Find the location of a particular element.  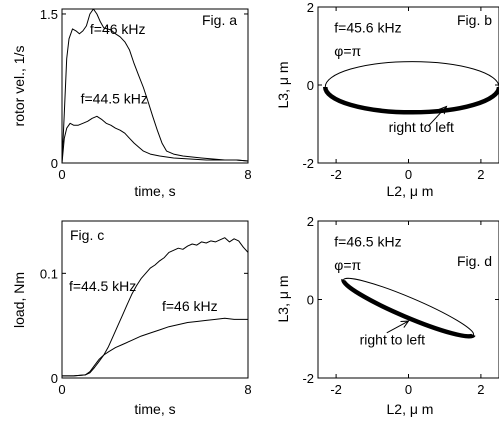

panel-c-plot: f=44.5 kHz f=46 kHz is located at coordinates (155, 307).